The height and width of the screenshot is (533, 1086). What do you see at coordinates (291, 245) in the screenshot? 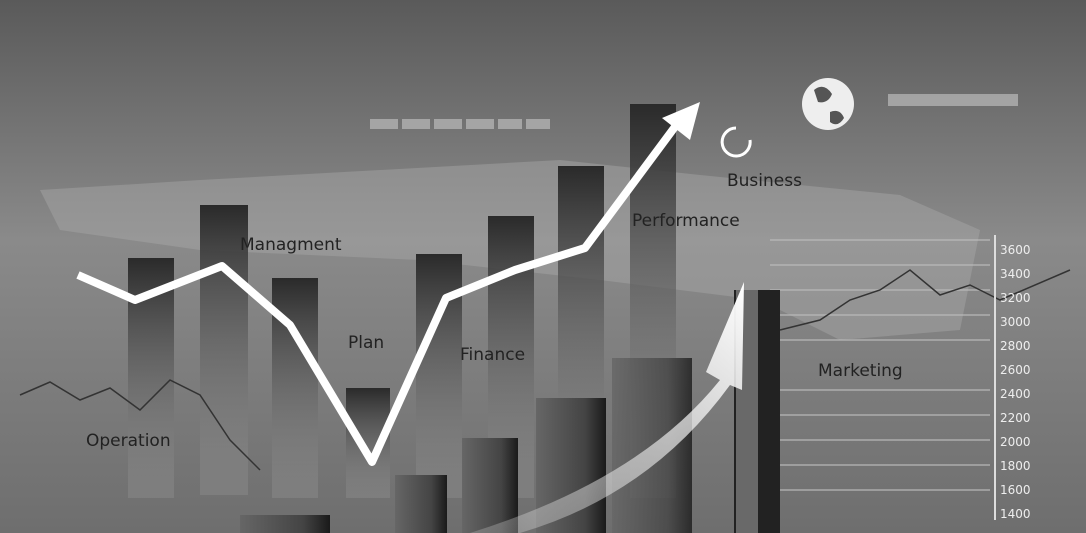
I see `label-management: Managment` at bounding box center [291, 245].